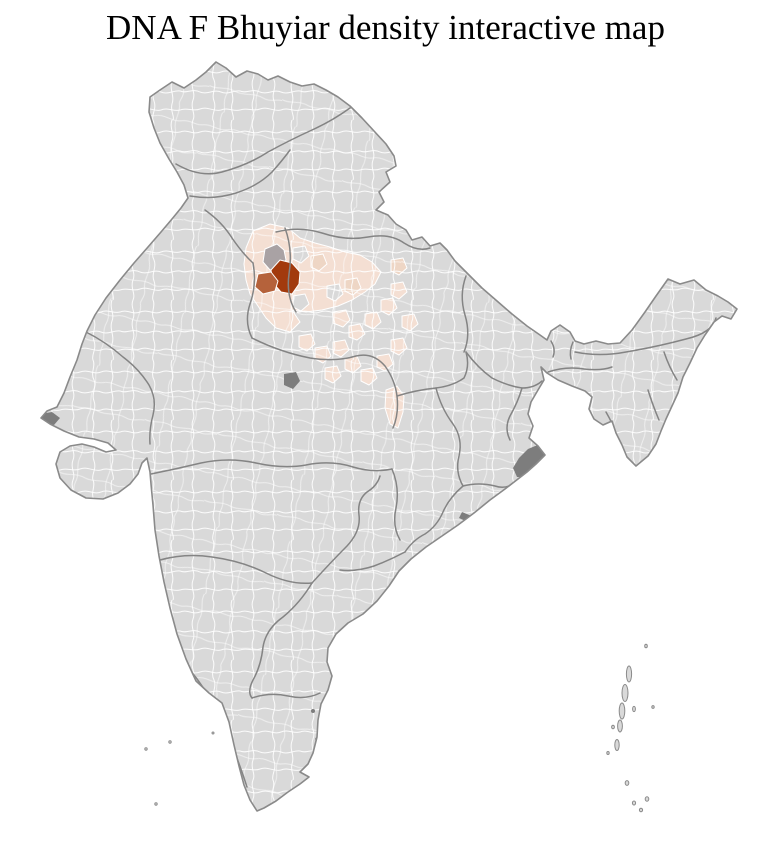 Image resolution: width=771 pixels, height=860 pixels. Describe the element at coordinates (385, 27) in the screenshot. I see `page-title: DNA F Bhuyiar density interactive map` at that location.